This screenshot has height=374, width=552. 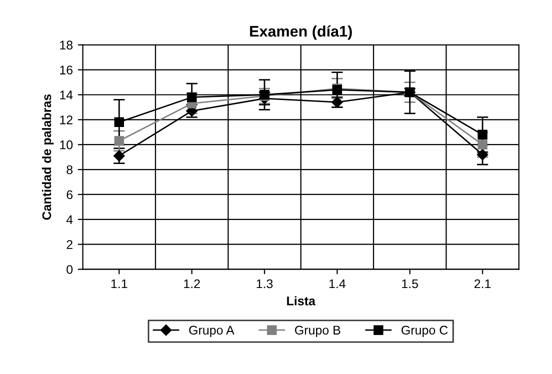 I want to click on y-tick-label: 12, so click(x=66, y=119).